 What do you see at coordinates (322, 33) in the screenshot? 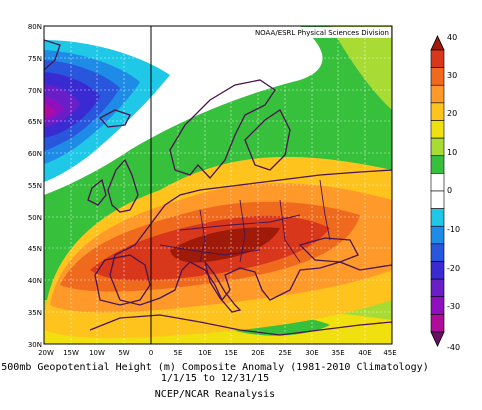
I see `credit-label: NOAA/ESRL Physical Sciences Division` at bounding box center [322, 33].